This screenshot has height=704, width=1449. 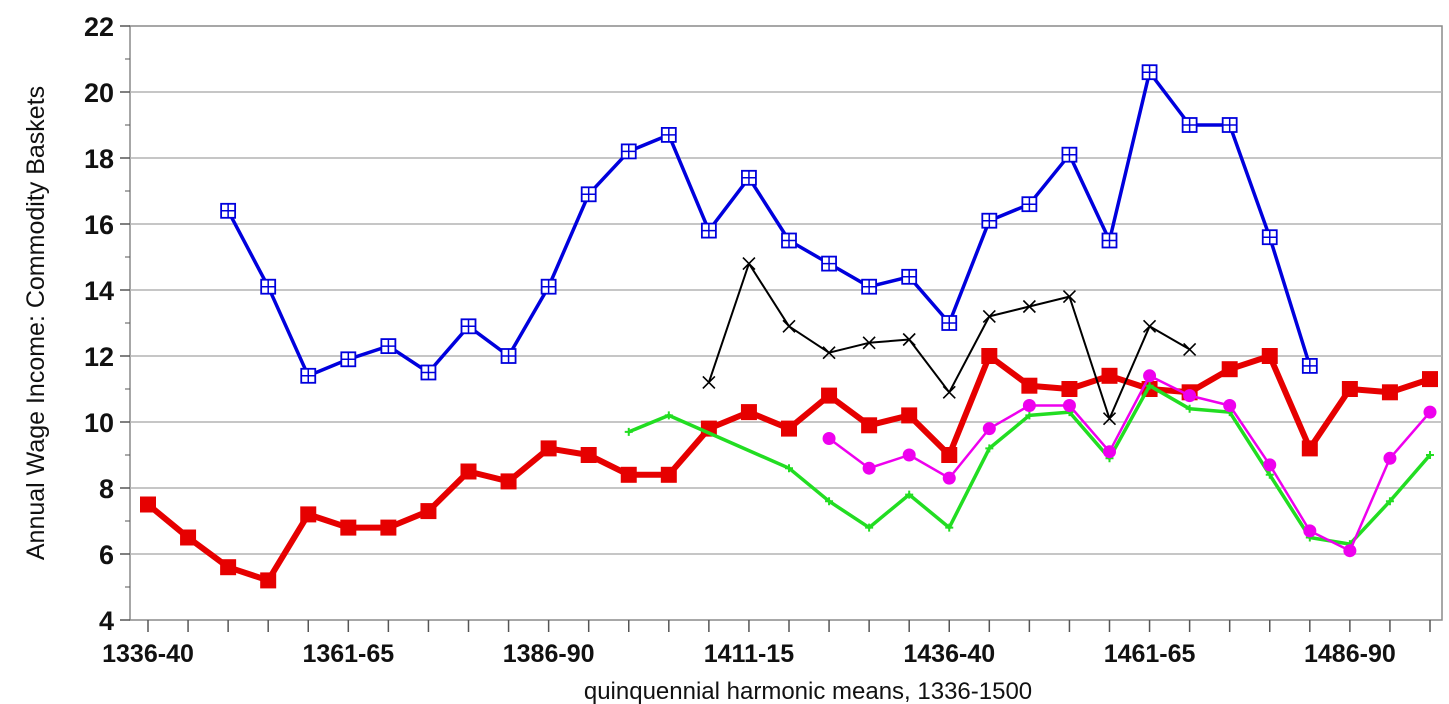 What do you see at coordinates (1350, 654) in the screenshot?
I see `x-tick-label: 1486-90` at bounding box center [1350, 654].